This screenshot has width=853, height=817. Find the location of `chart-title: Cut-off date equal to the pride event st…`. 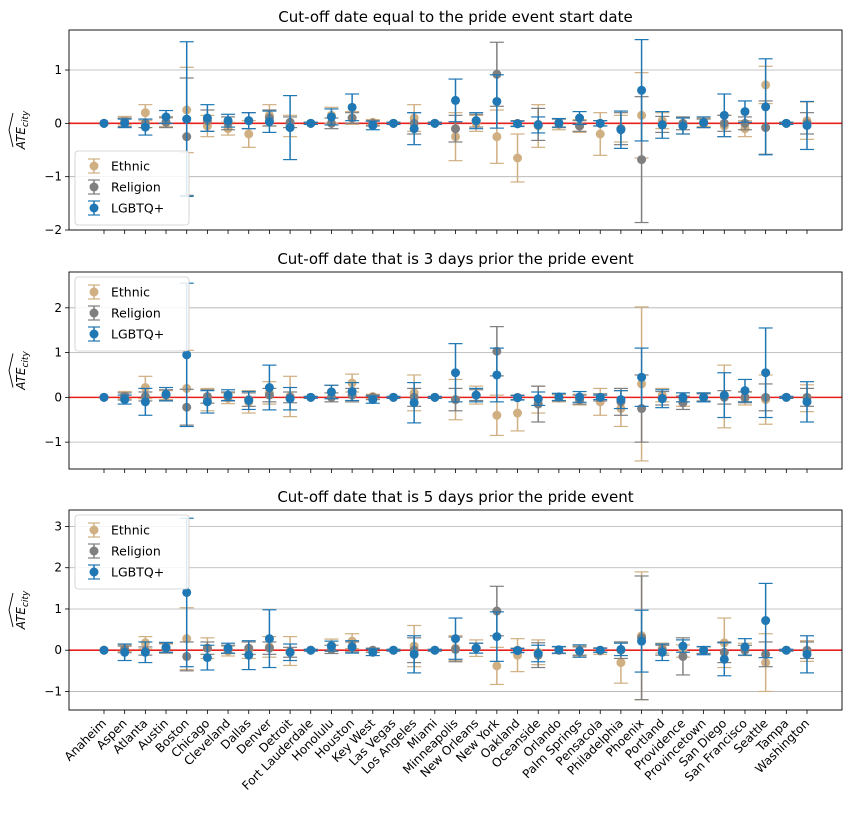

chart-title: Cut-off date equal to the pride event st… is located at coordinates (455, 17).